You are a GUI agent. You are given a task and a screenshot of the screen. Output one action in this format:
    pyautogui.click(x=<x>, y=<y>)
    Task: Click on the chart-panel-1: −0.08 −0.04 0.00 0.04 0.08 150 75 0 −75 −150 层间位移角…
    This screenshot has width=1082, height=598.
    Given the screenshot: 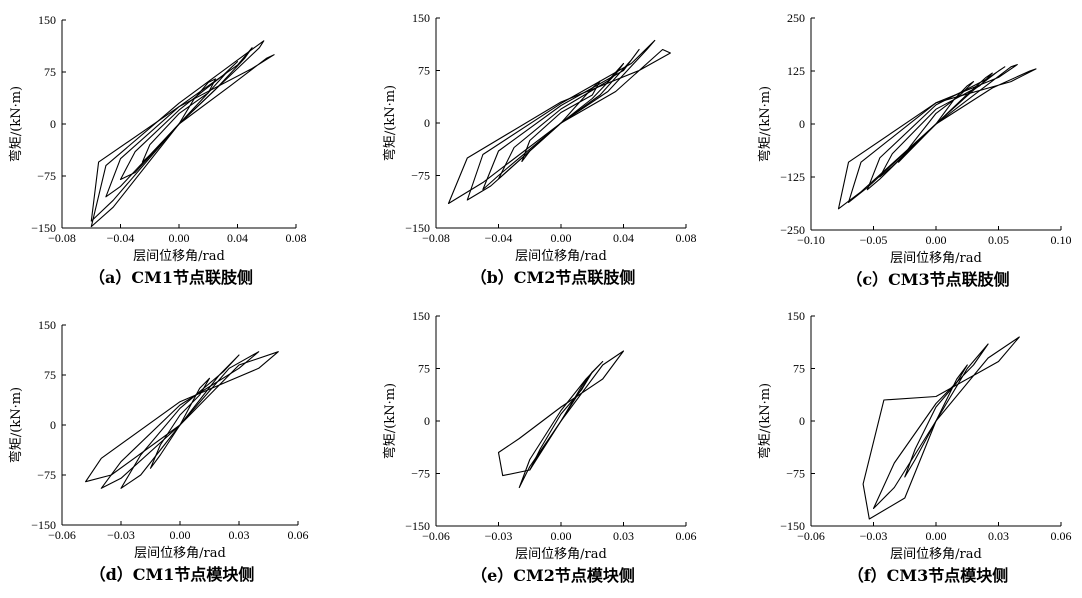 What is the action you would take?
    pyautogui.click(x=157, y=150)
    